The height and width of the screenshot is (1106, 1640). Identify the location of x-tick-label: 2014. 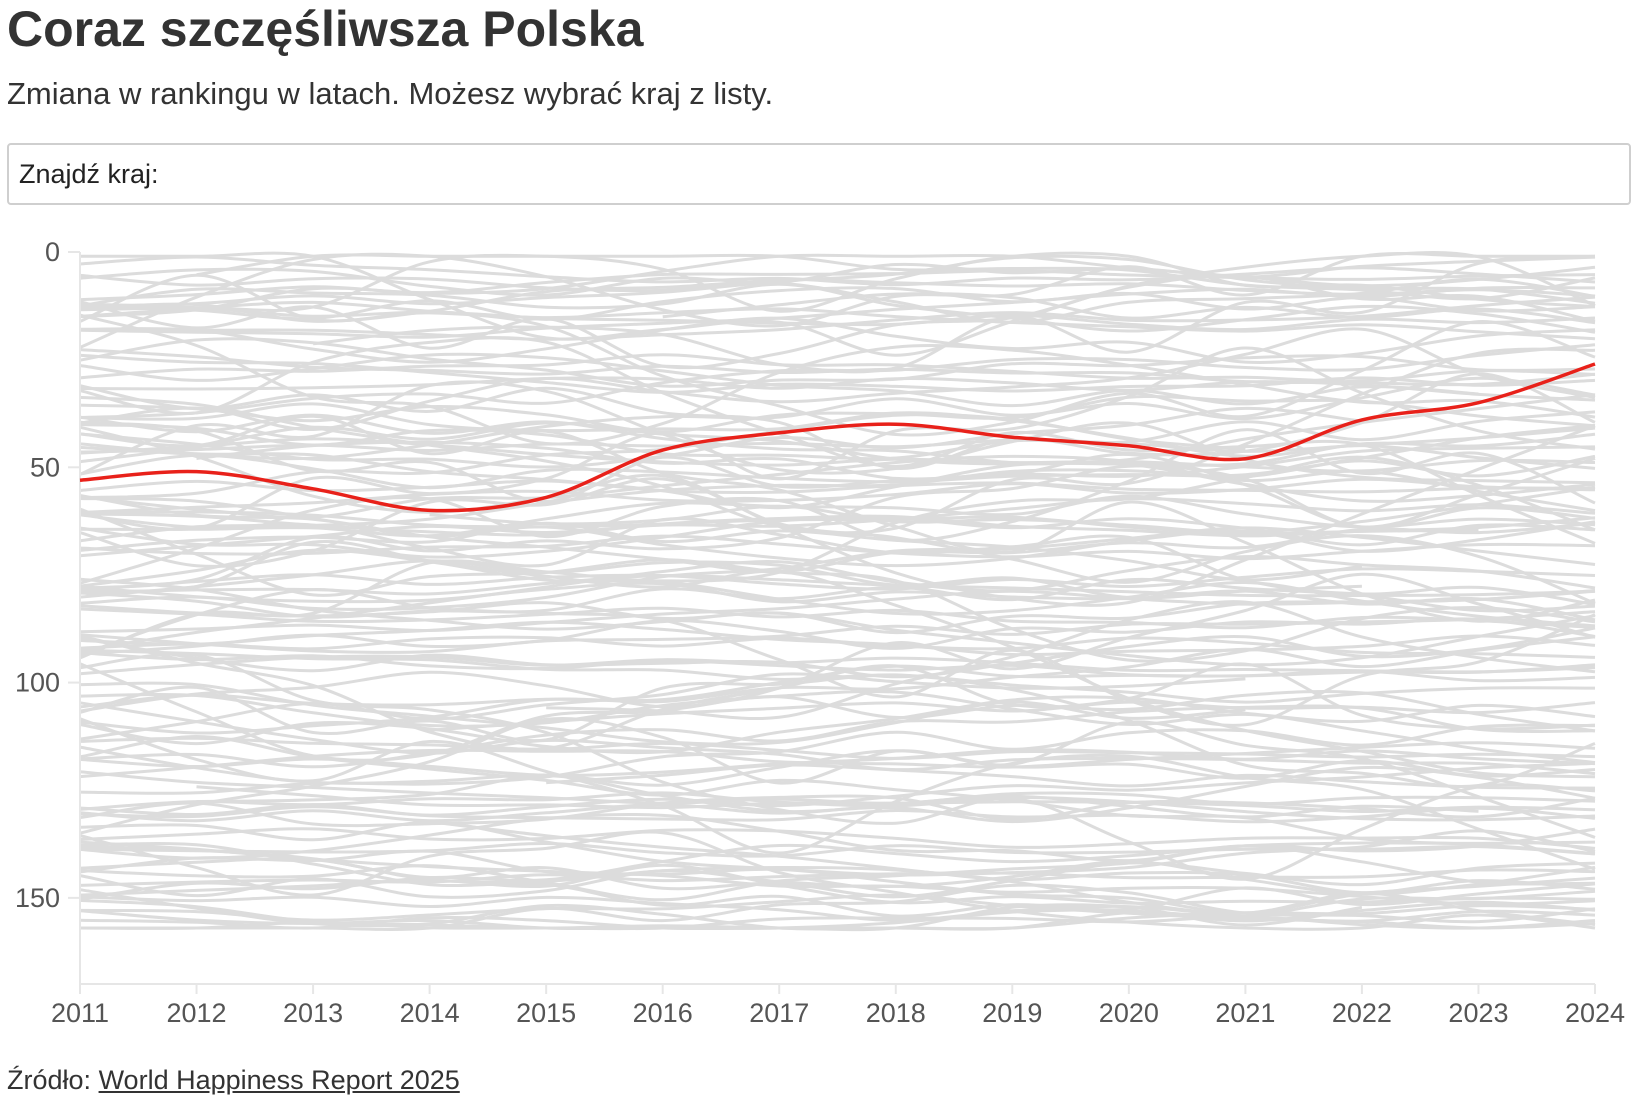
(430, 1013).